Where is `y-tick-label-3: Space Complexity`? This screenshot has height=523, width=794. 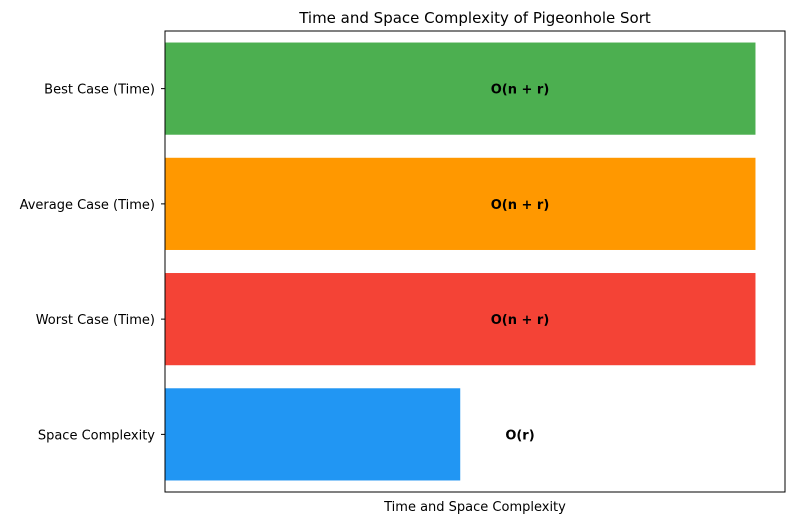 y-tick-label-3: Space Complexity is located at coordinates (96, 435).